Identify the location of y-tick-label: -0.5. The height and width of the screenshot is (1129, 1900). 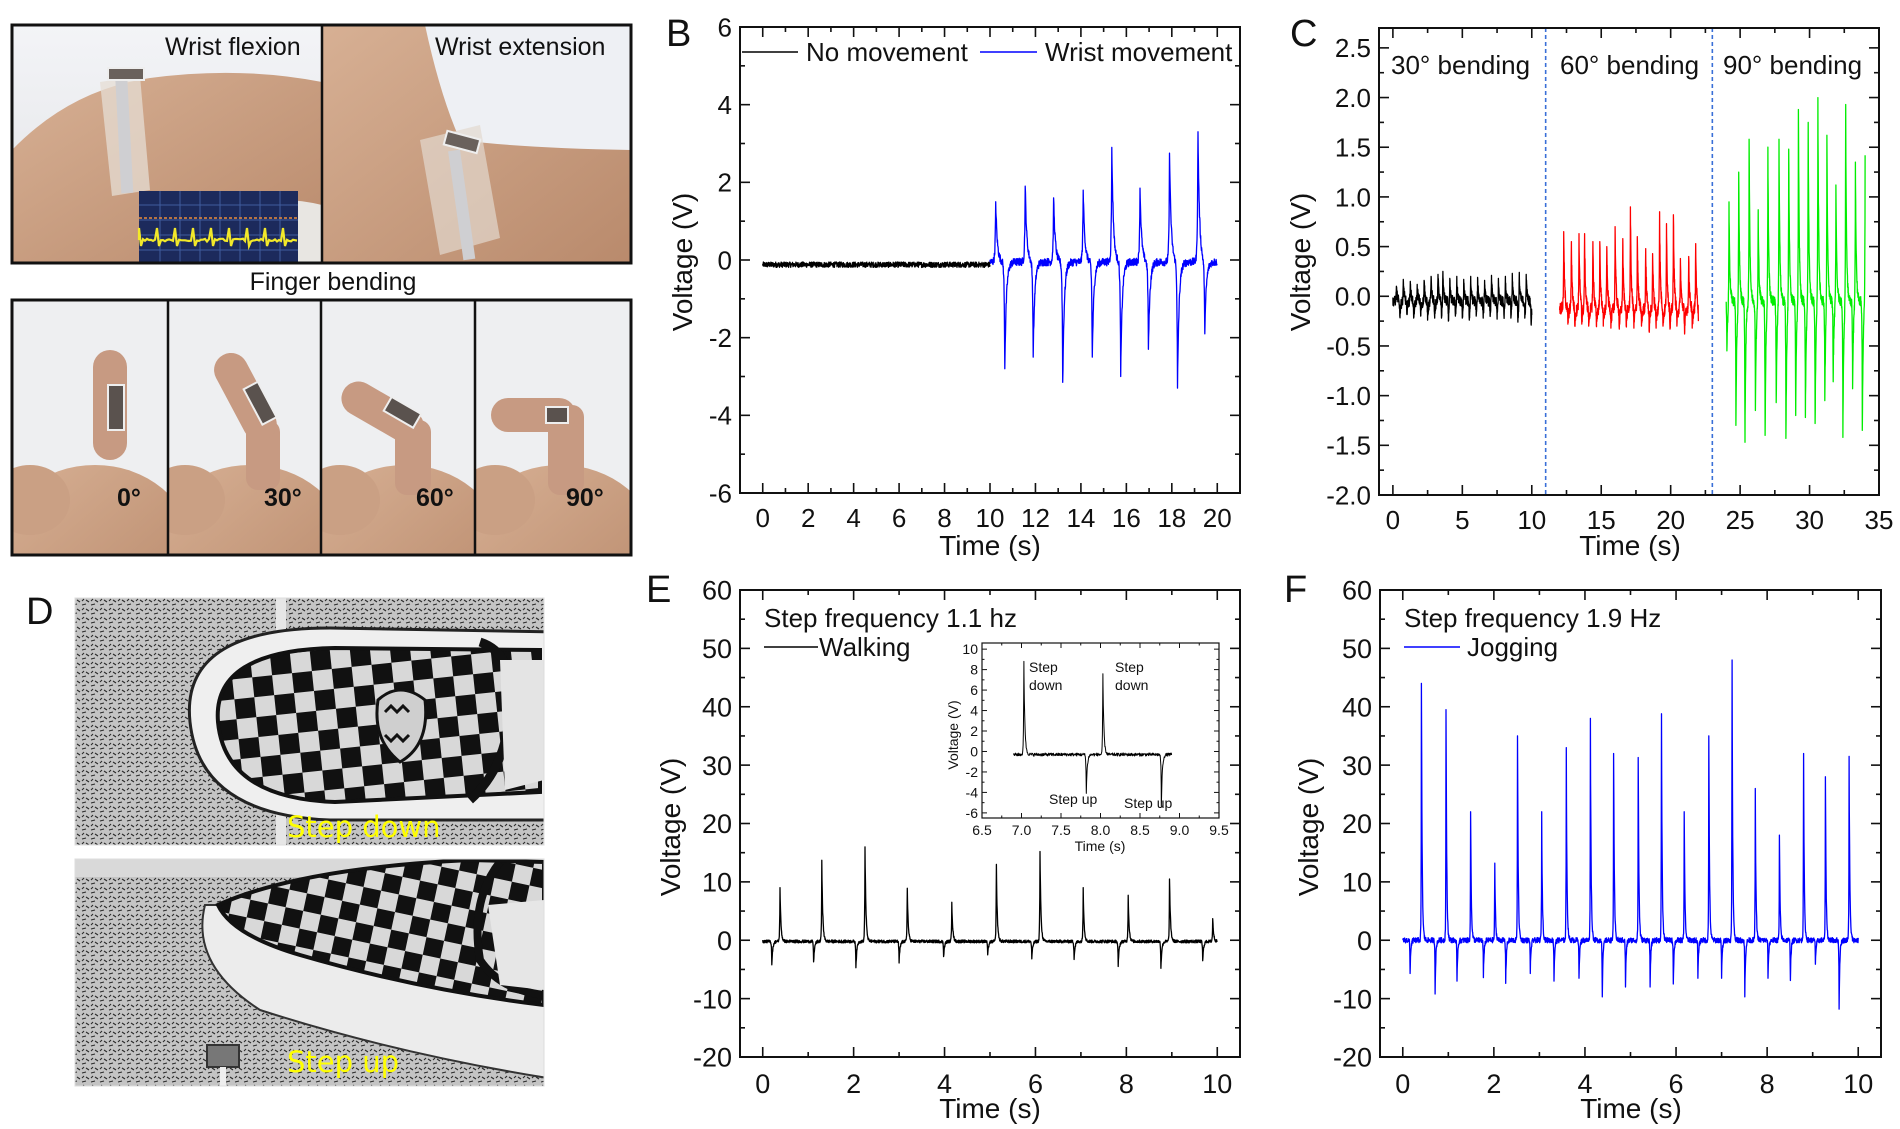
(1348, 346).